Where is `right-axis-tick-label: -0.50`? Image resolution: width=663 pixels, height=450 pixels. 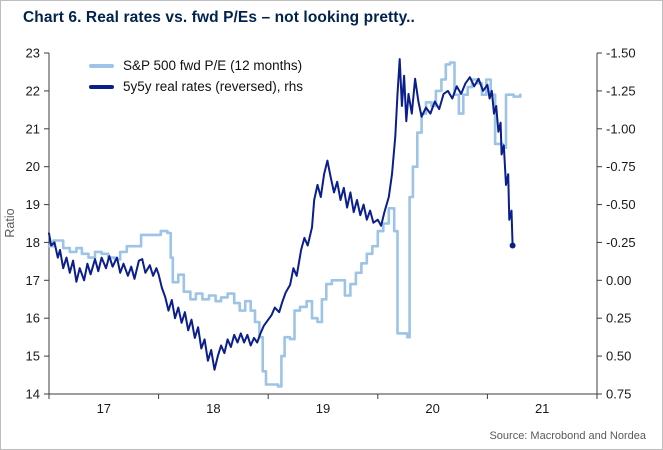
right-axis-tick-label: -0.50 is located at coordinates (621, 204).